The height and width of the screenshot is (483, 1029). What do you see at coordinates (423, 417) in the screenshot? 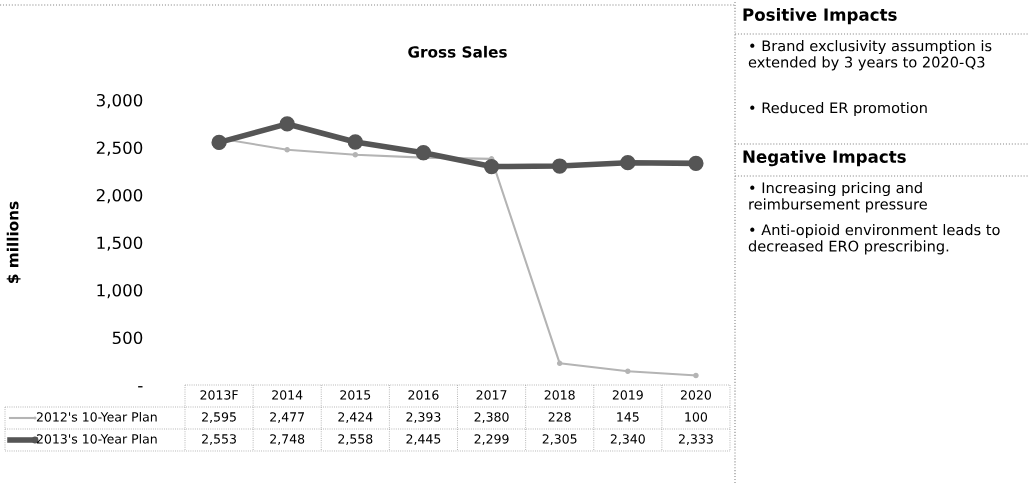
I see `data-label: 2,393` at bounding box center [423, 417].